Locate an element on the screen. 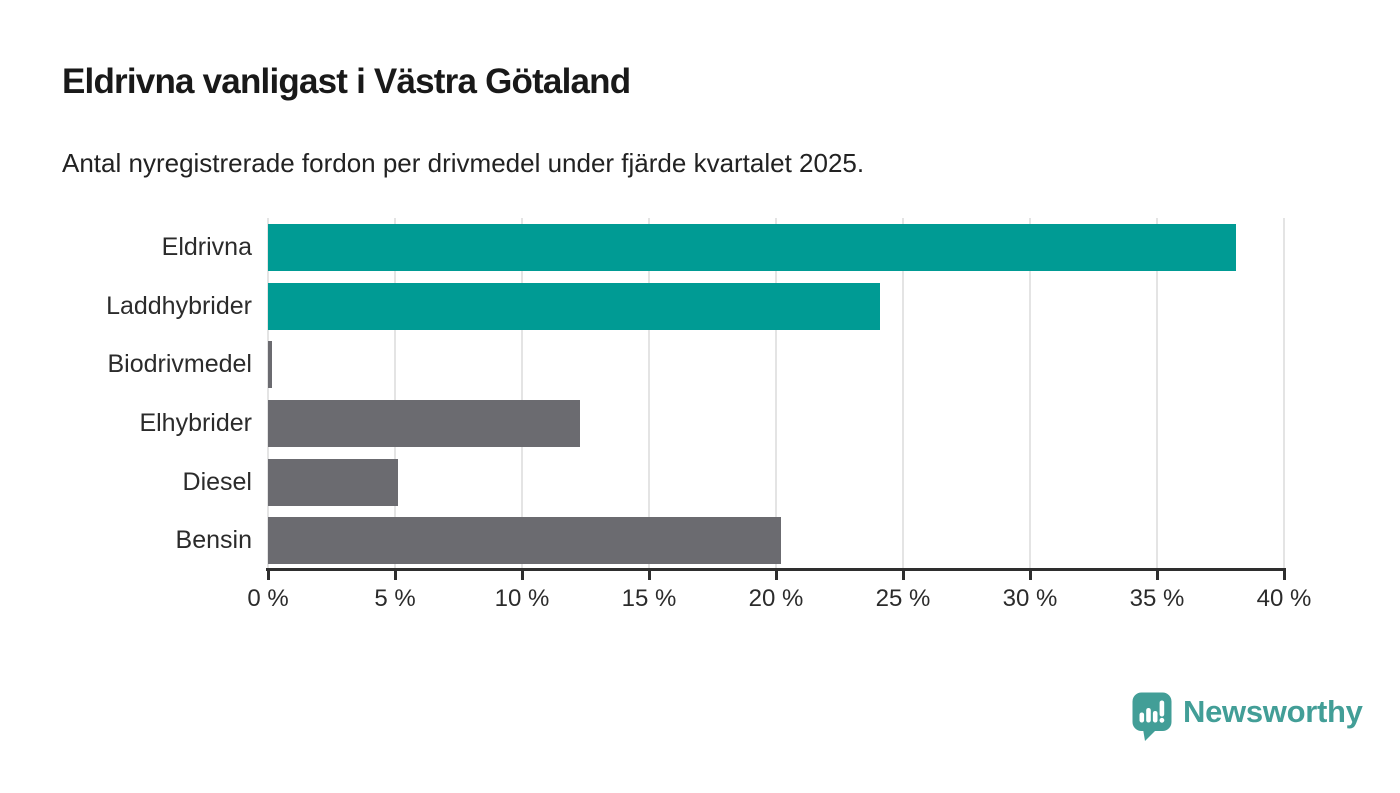 The width and height of the screenshot is (1400, 793). bar-biodrivmedel is located at coordinates (270, 365).